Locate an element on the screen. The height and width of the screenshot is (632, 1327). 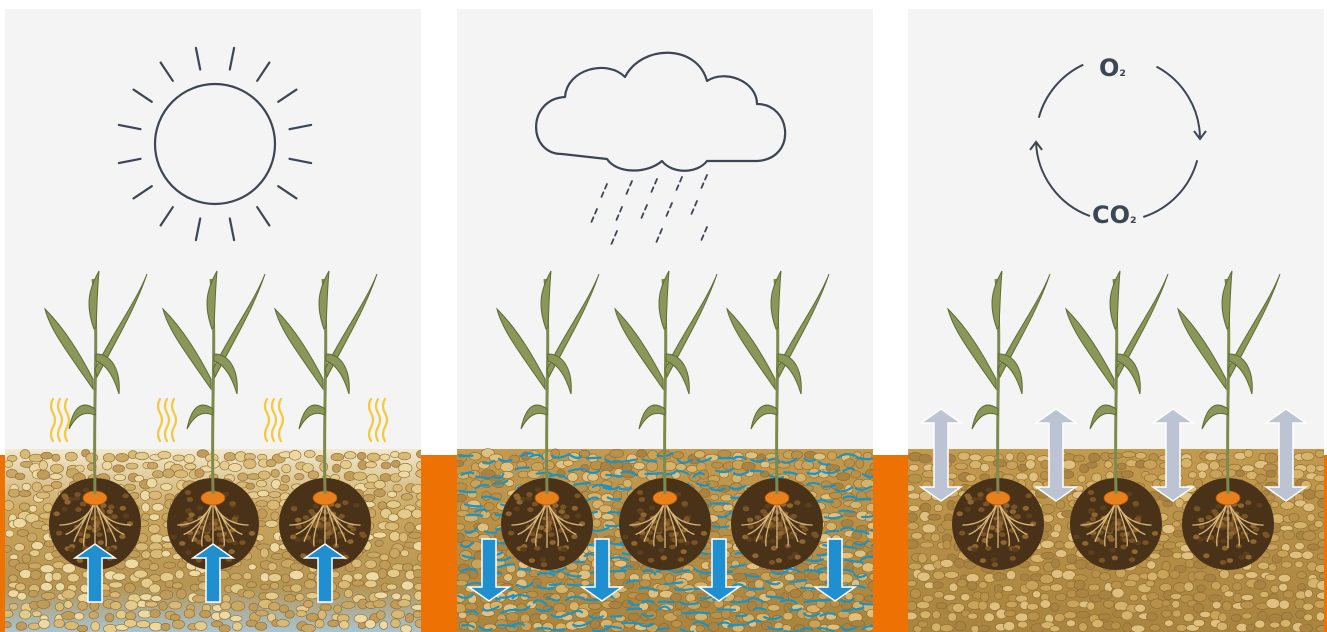
gas-cycle-arrows-icon is located at coordinates (1118, 140).